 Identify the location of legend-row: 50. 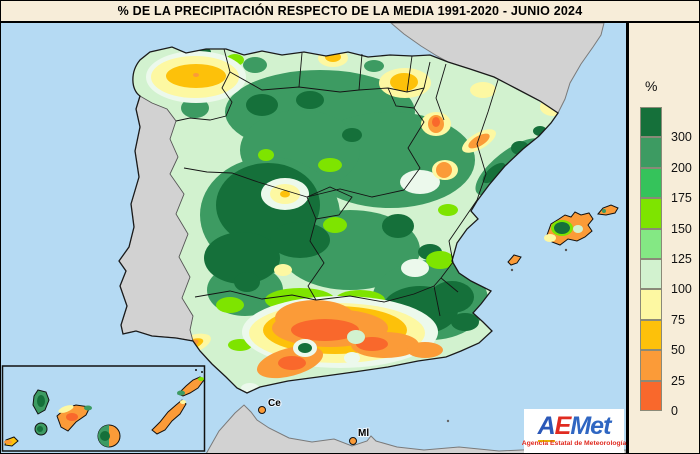
(662, 338).